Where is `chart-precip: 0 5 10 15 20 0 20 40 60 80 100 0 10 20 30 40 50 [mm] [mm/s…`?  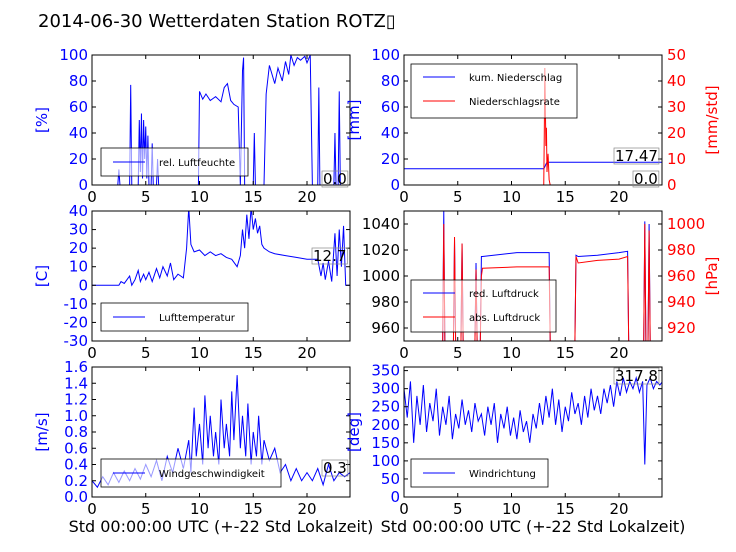
chart-precip: 0 5 10 15 20 0 20 40 60 80 100 0 10 20 30 40 50 [mm] [mm/s… is located at coordinates (533, 126).